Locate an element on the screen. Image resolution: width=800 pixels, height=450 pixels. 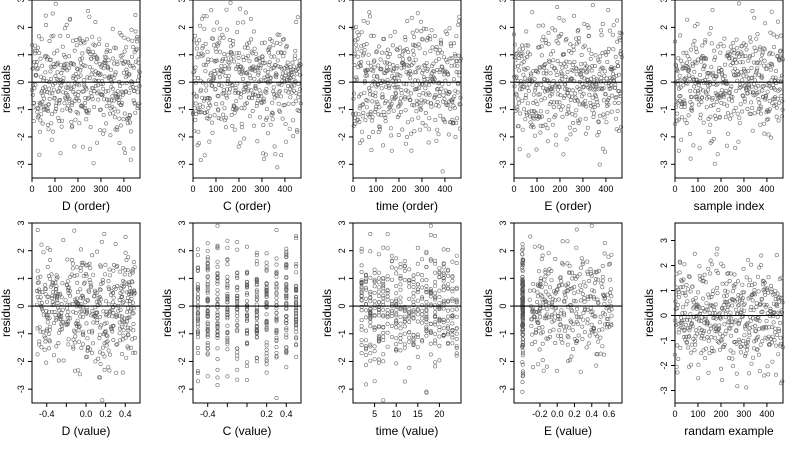
x-tick-label: -0.4 is located at coordinates (208, 414).